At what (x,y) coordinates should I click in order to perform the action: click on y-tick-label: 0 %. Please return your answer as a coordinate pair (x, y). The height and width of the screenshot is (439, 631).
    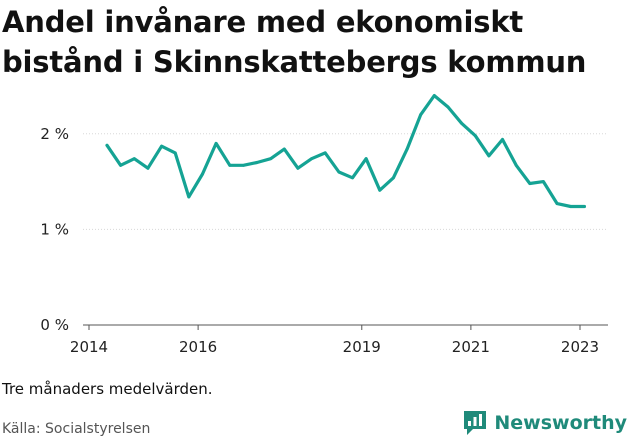
    Looking at the image, I should click on (54, 325).